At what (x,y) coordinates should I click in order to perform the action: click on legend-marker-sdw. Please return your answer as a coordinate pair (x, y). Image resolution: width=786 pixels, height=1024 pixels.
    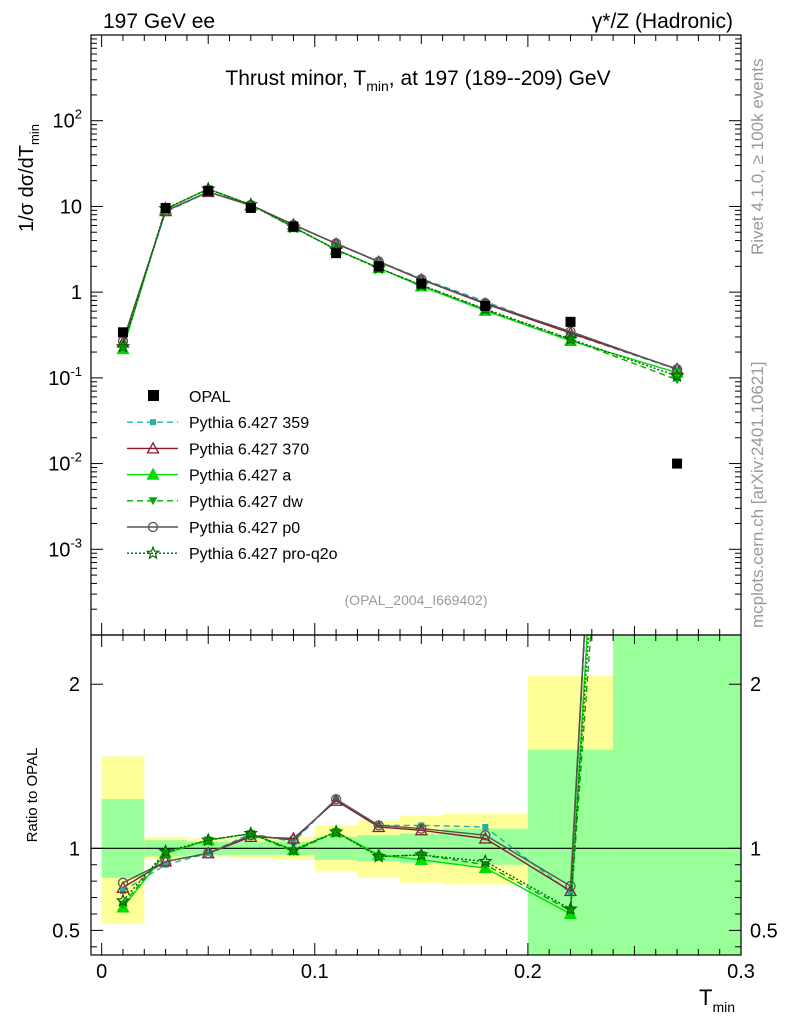
    Looking at the image, I should click on (153, 501).